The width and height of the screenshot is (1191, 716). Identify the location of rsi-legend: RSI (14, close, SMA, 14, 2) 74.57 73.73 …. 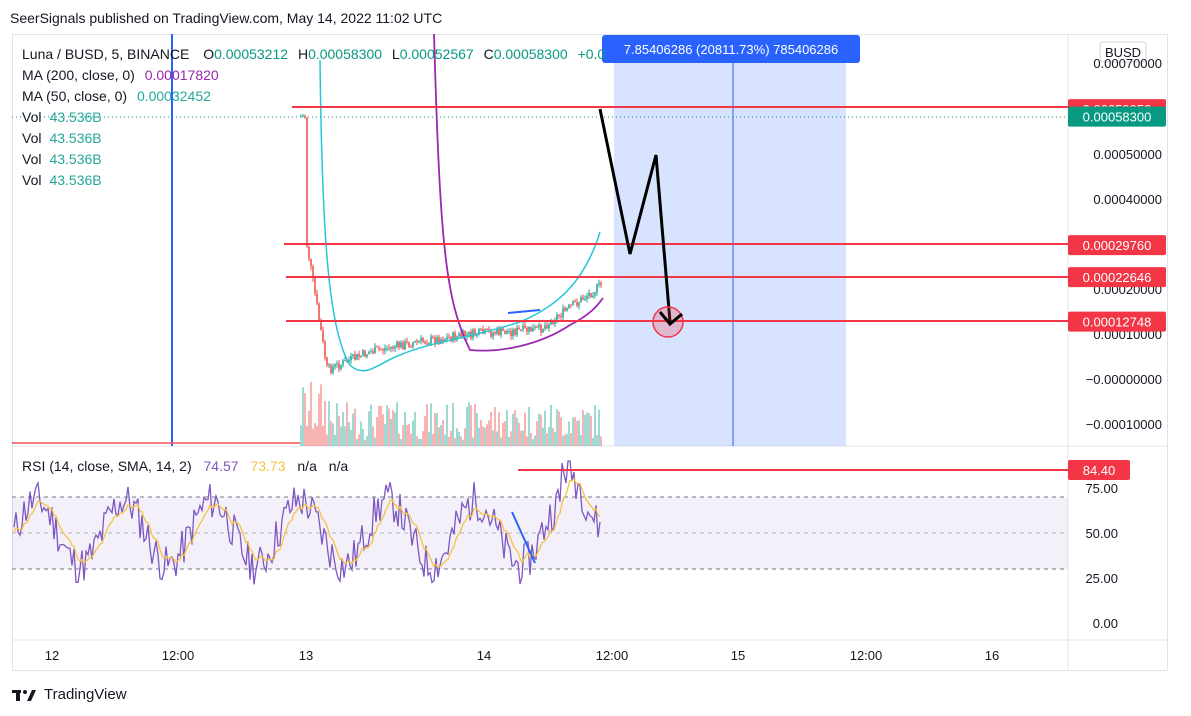
(185, 466).